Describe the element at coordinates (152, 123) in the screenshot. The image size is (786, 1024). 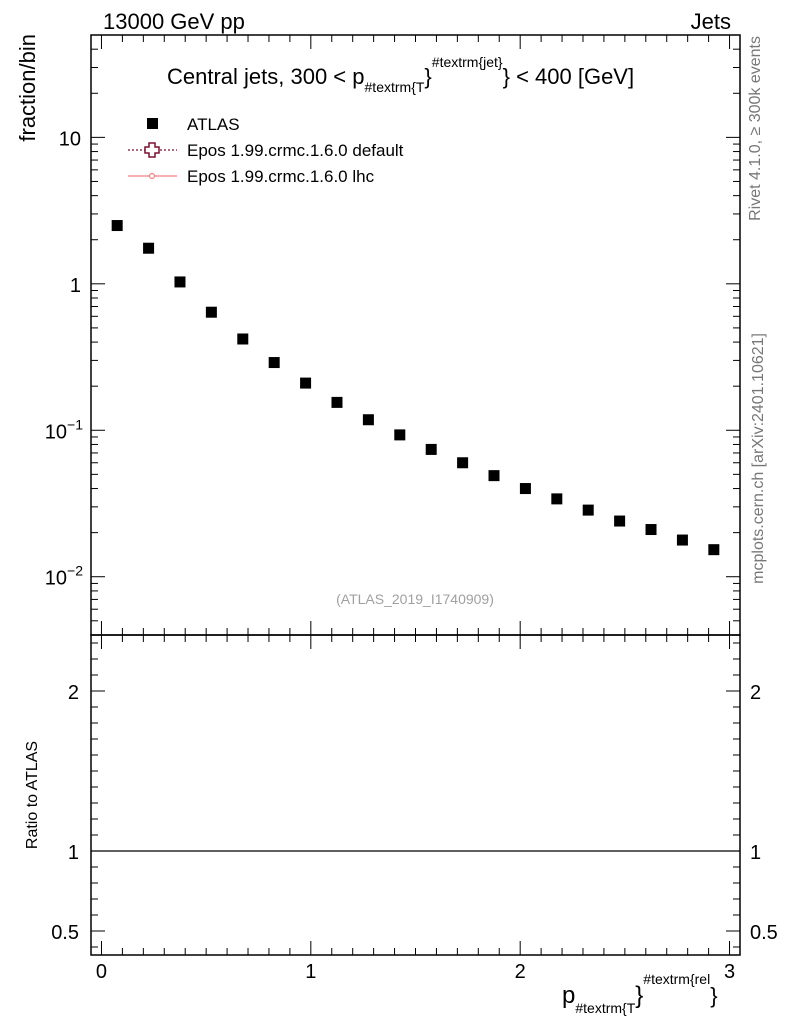
I see `legend-marker-atlas` at that location.